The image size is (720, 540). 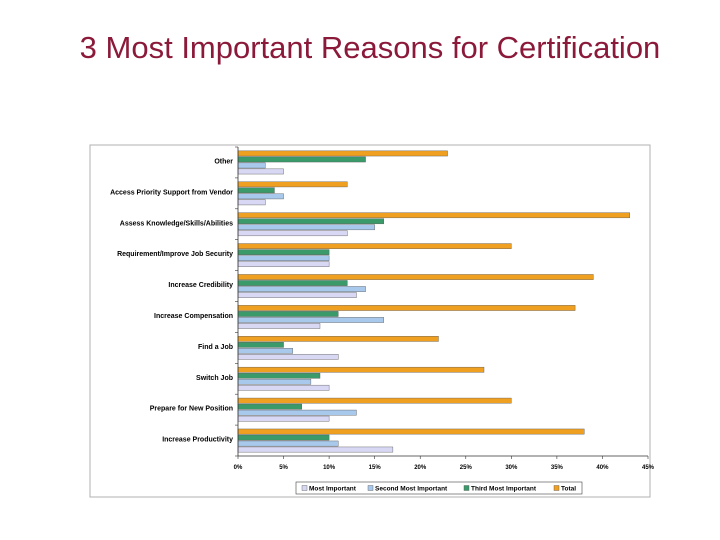 What do you see at coordinates (329, 468) in the screenshot?
I see `x-tick-label: 10%` at bounding box center [329, 468].